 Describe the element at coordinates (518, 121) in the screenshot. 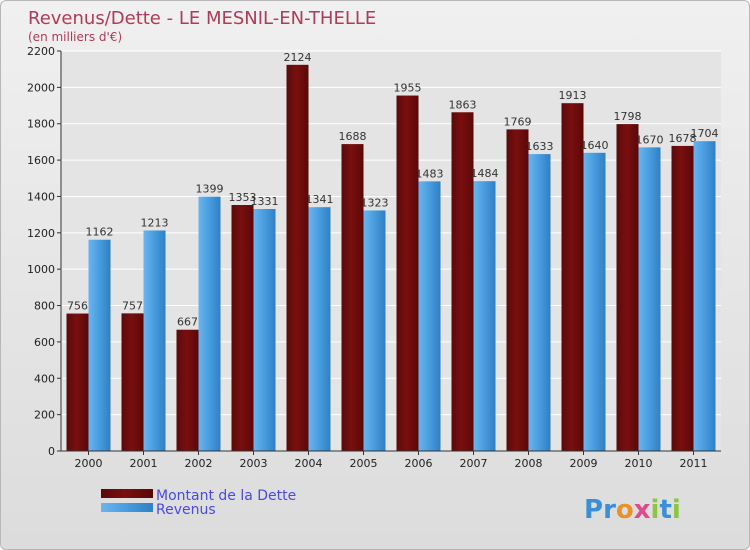

I see `data-label: 1769` at that location.